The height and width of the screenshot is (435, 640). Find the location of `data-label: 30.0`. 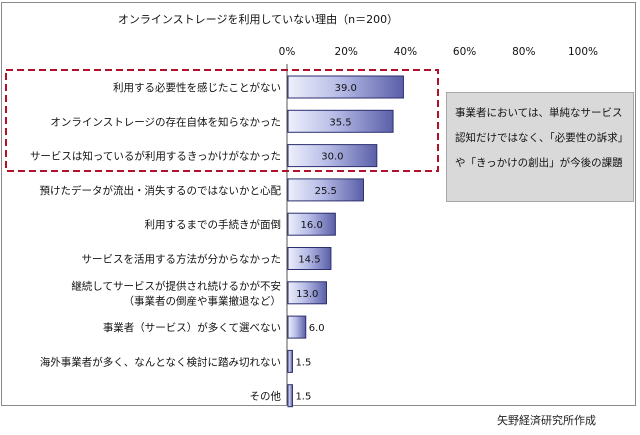

data-label: 30.0 is located at coordinates (332, 157).